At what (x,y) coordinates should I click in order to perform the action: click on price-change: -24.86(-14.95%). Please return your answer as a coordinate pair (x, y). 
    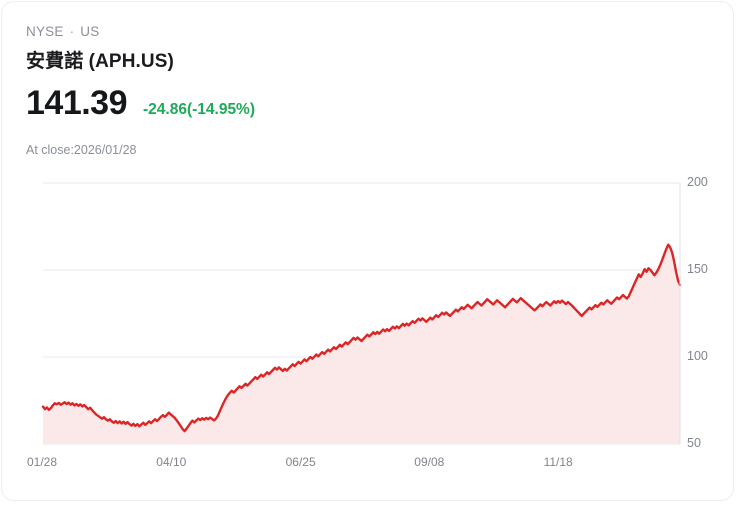
    Looking at the image, I should click on (199, 109).